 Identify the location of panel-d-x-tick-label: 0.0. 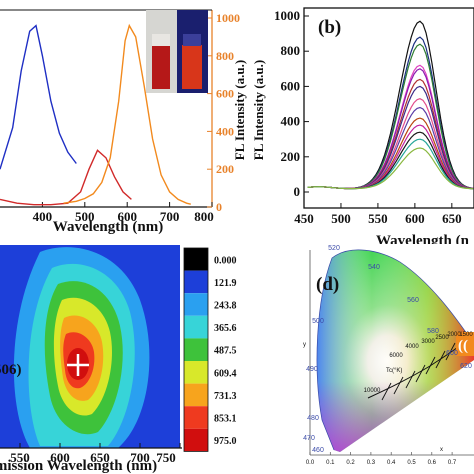
(310, 463).